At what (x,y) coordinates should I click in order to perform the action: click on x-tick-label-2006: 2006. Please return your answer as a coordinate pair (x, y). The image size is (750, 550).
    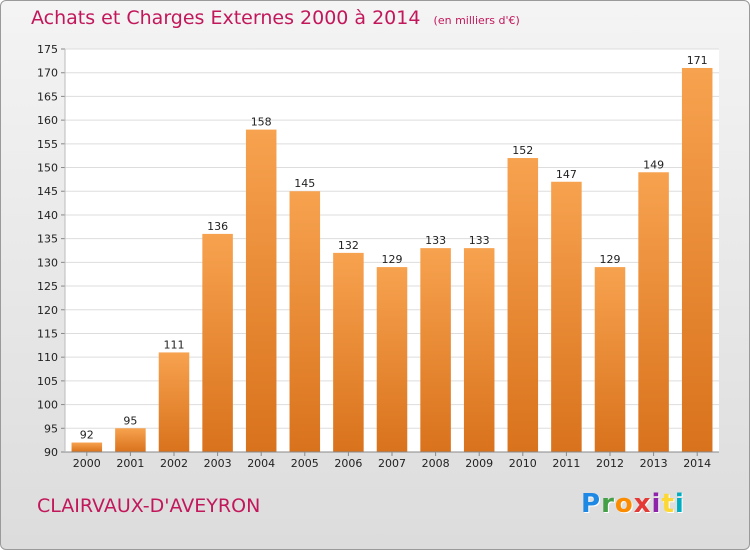
    Looking at the image, I should click on (348, 463).